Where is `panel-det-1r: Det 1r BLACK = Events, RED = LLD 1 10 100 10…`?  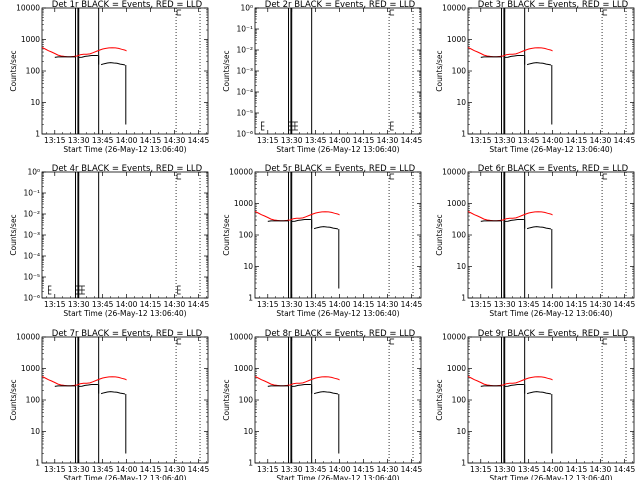 panel-det-1r: Det 1r BLACK = Events, RED = LLD 1 10 100 10… is located at coordinates (109, 77).